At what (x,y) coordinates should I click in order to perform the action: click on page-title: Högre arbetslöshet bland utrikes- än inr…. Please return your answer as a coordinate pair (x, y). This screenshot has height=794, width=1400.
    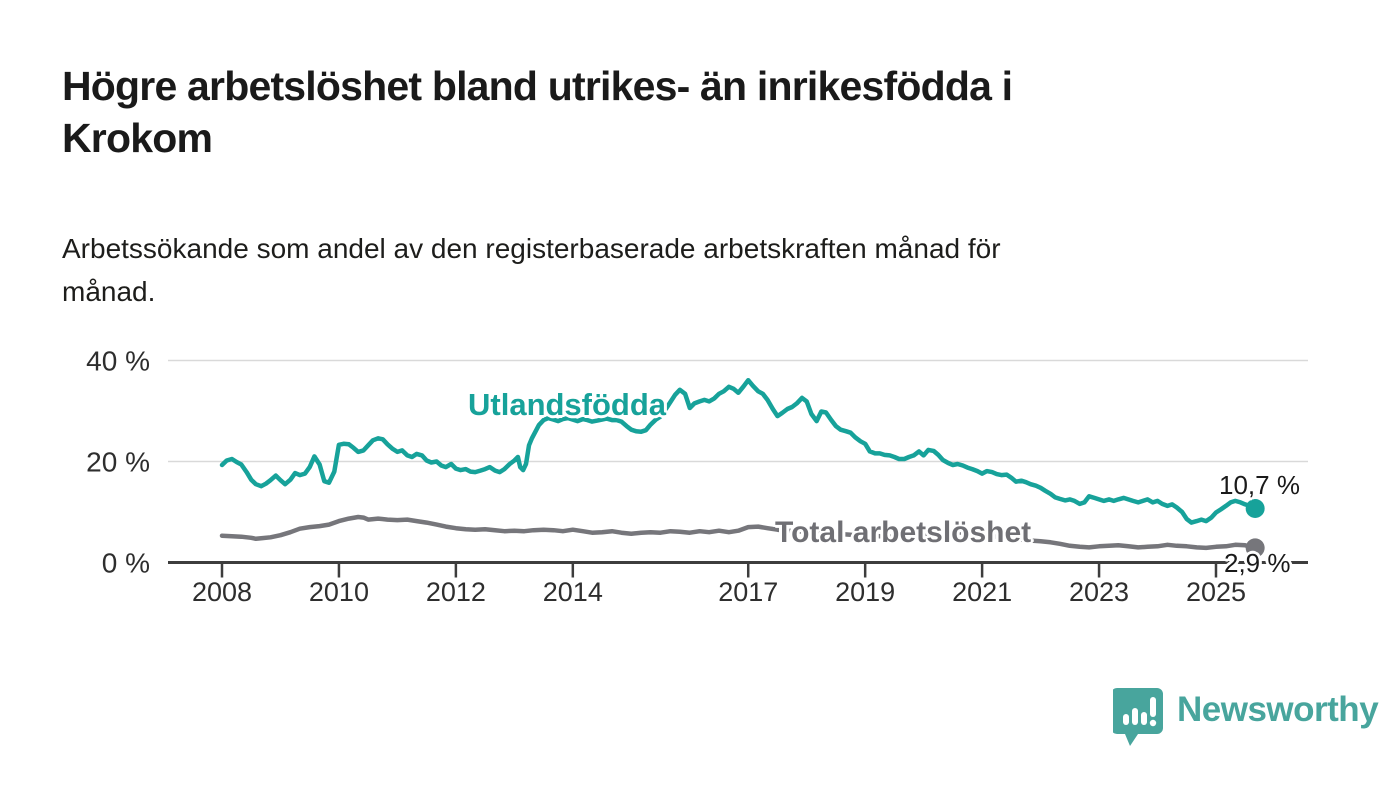
    Looking at the image, I should click on (537, 112).